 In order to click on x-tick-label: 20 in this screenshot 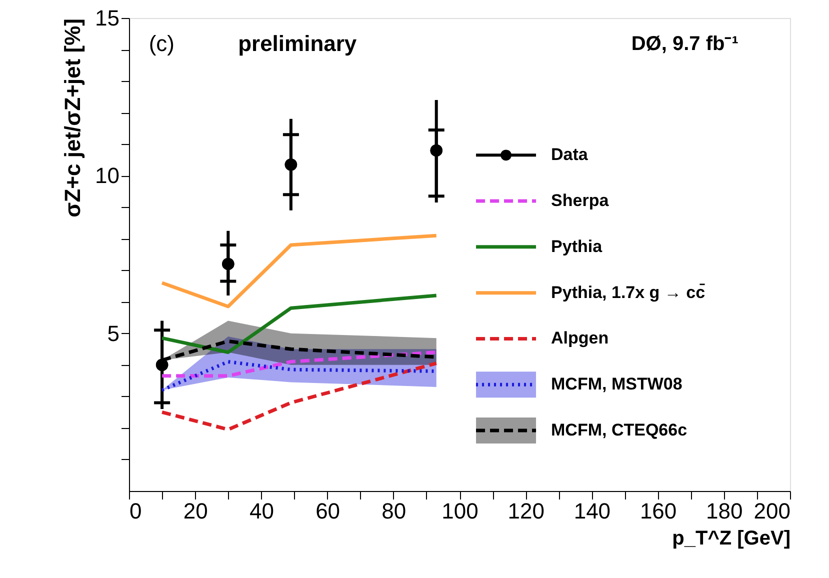, I will do `click(195, 511)`.